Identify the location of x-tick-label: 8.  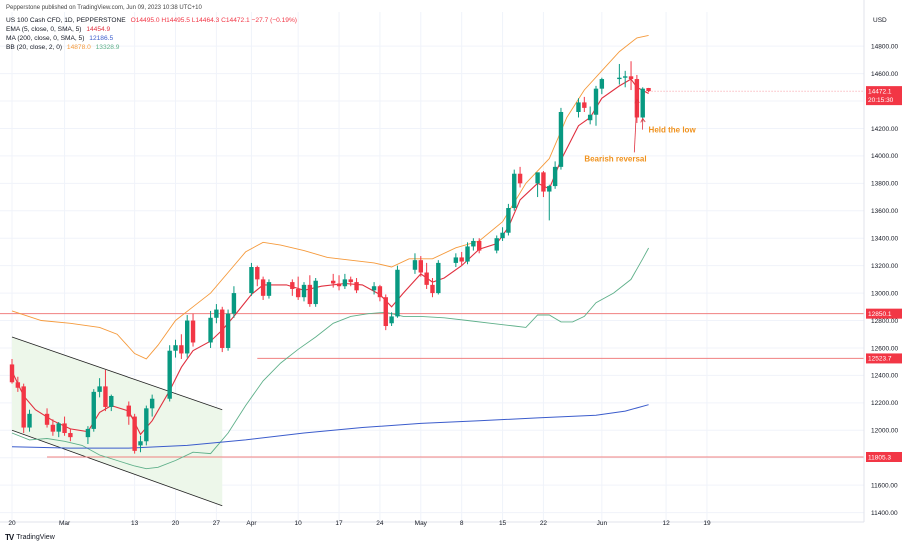
(462, 523).